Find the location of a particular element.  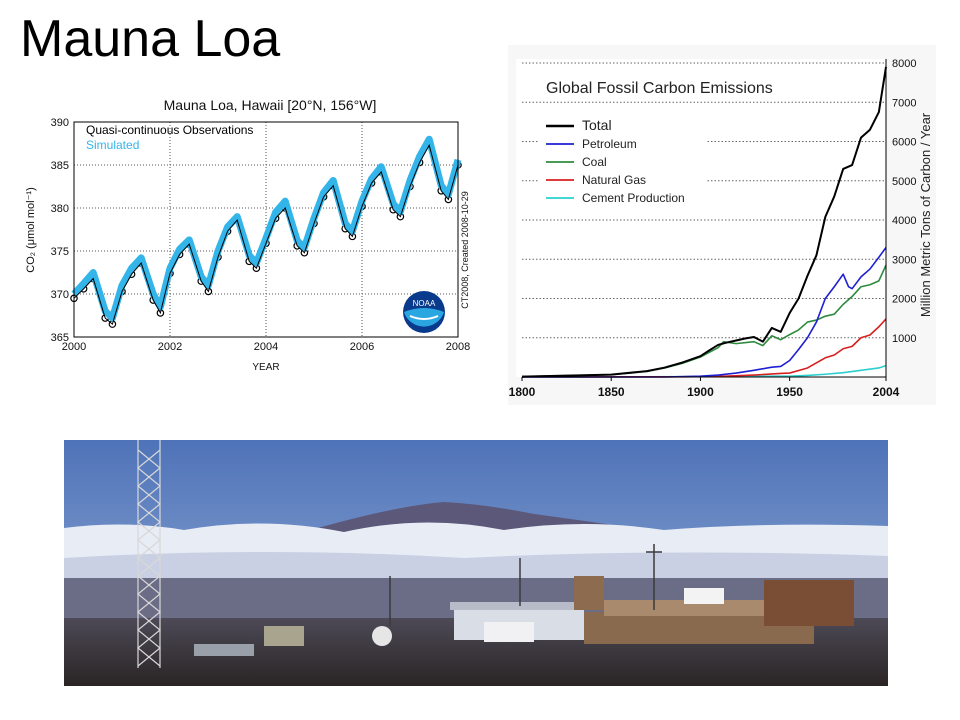

co2-x-axis-label: YEAR is located at coordinates (265, 367).